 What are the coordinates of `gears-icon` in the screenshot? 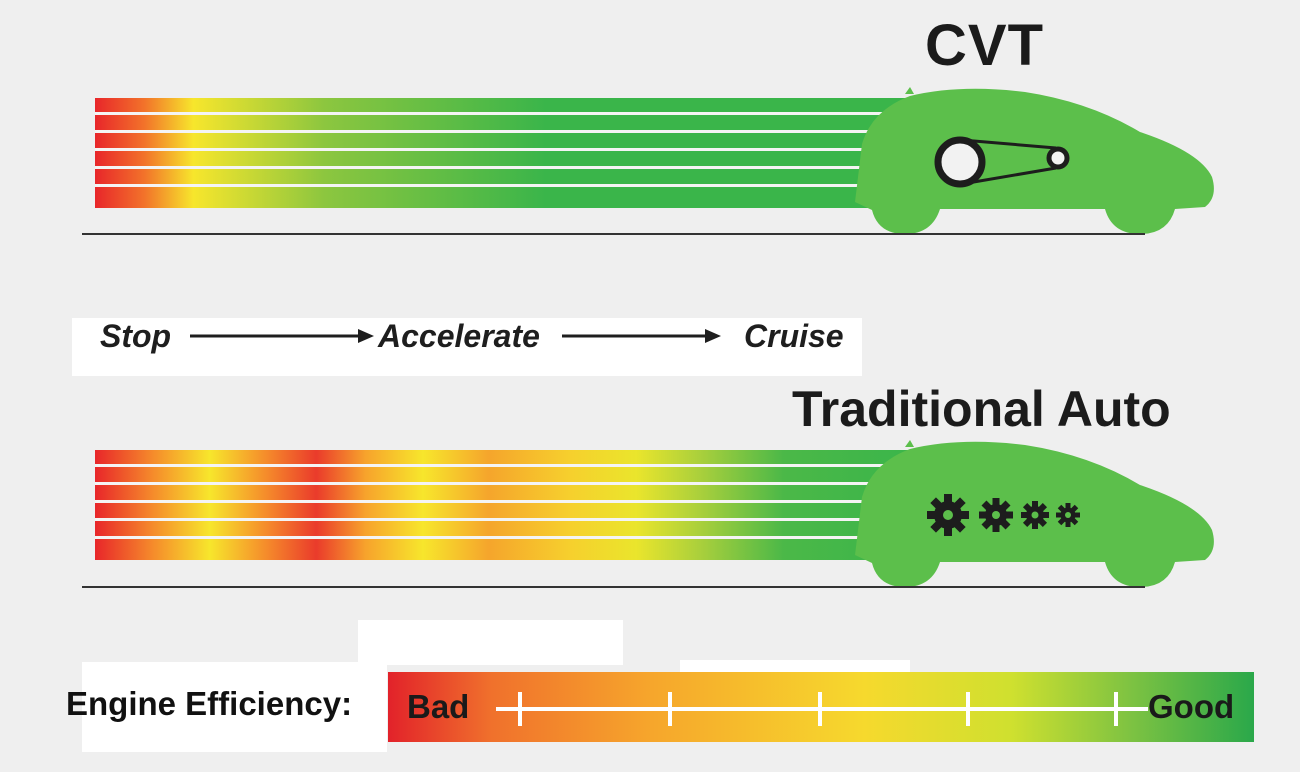 It's located at (1003, 515).